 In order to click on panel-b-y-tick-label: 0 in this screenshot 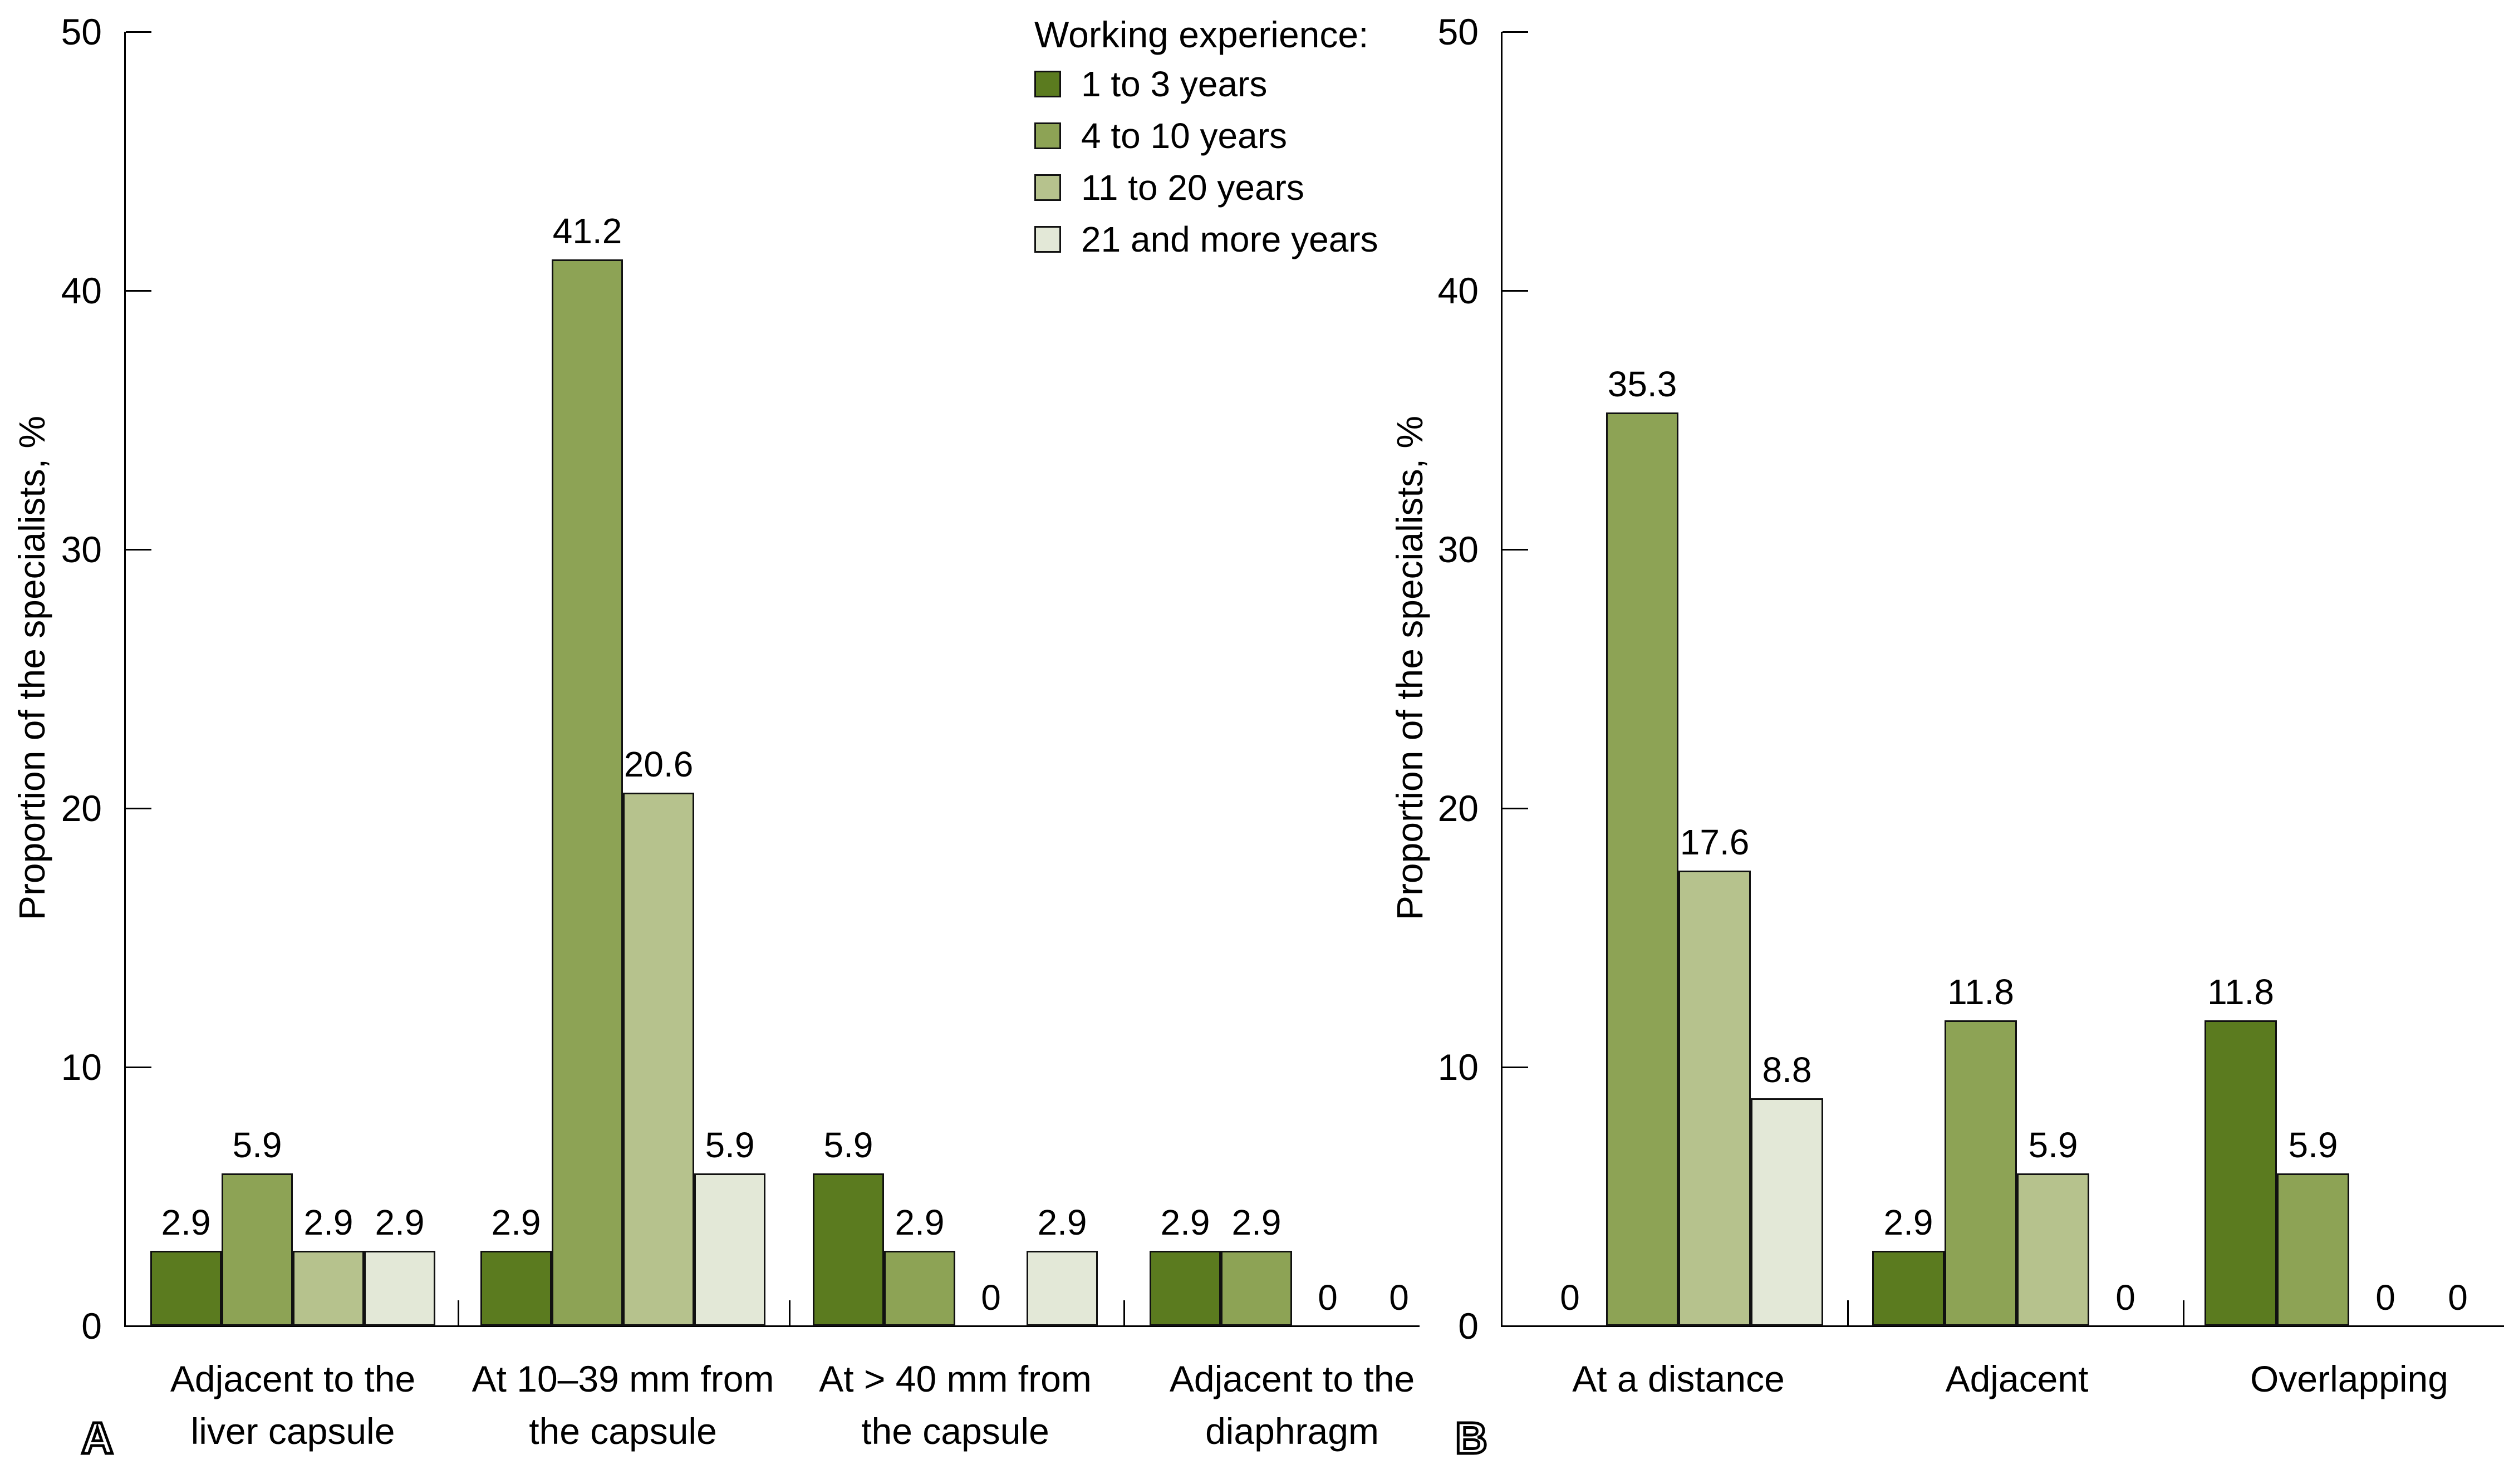, I will do `click(1468, 1326)`.